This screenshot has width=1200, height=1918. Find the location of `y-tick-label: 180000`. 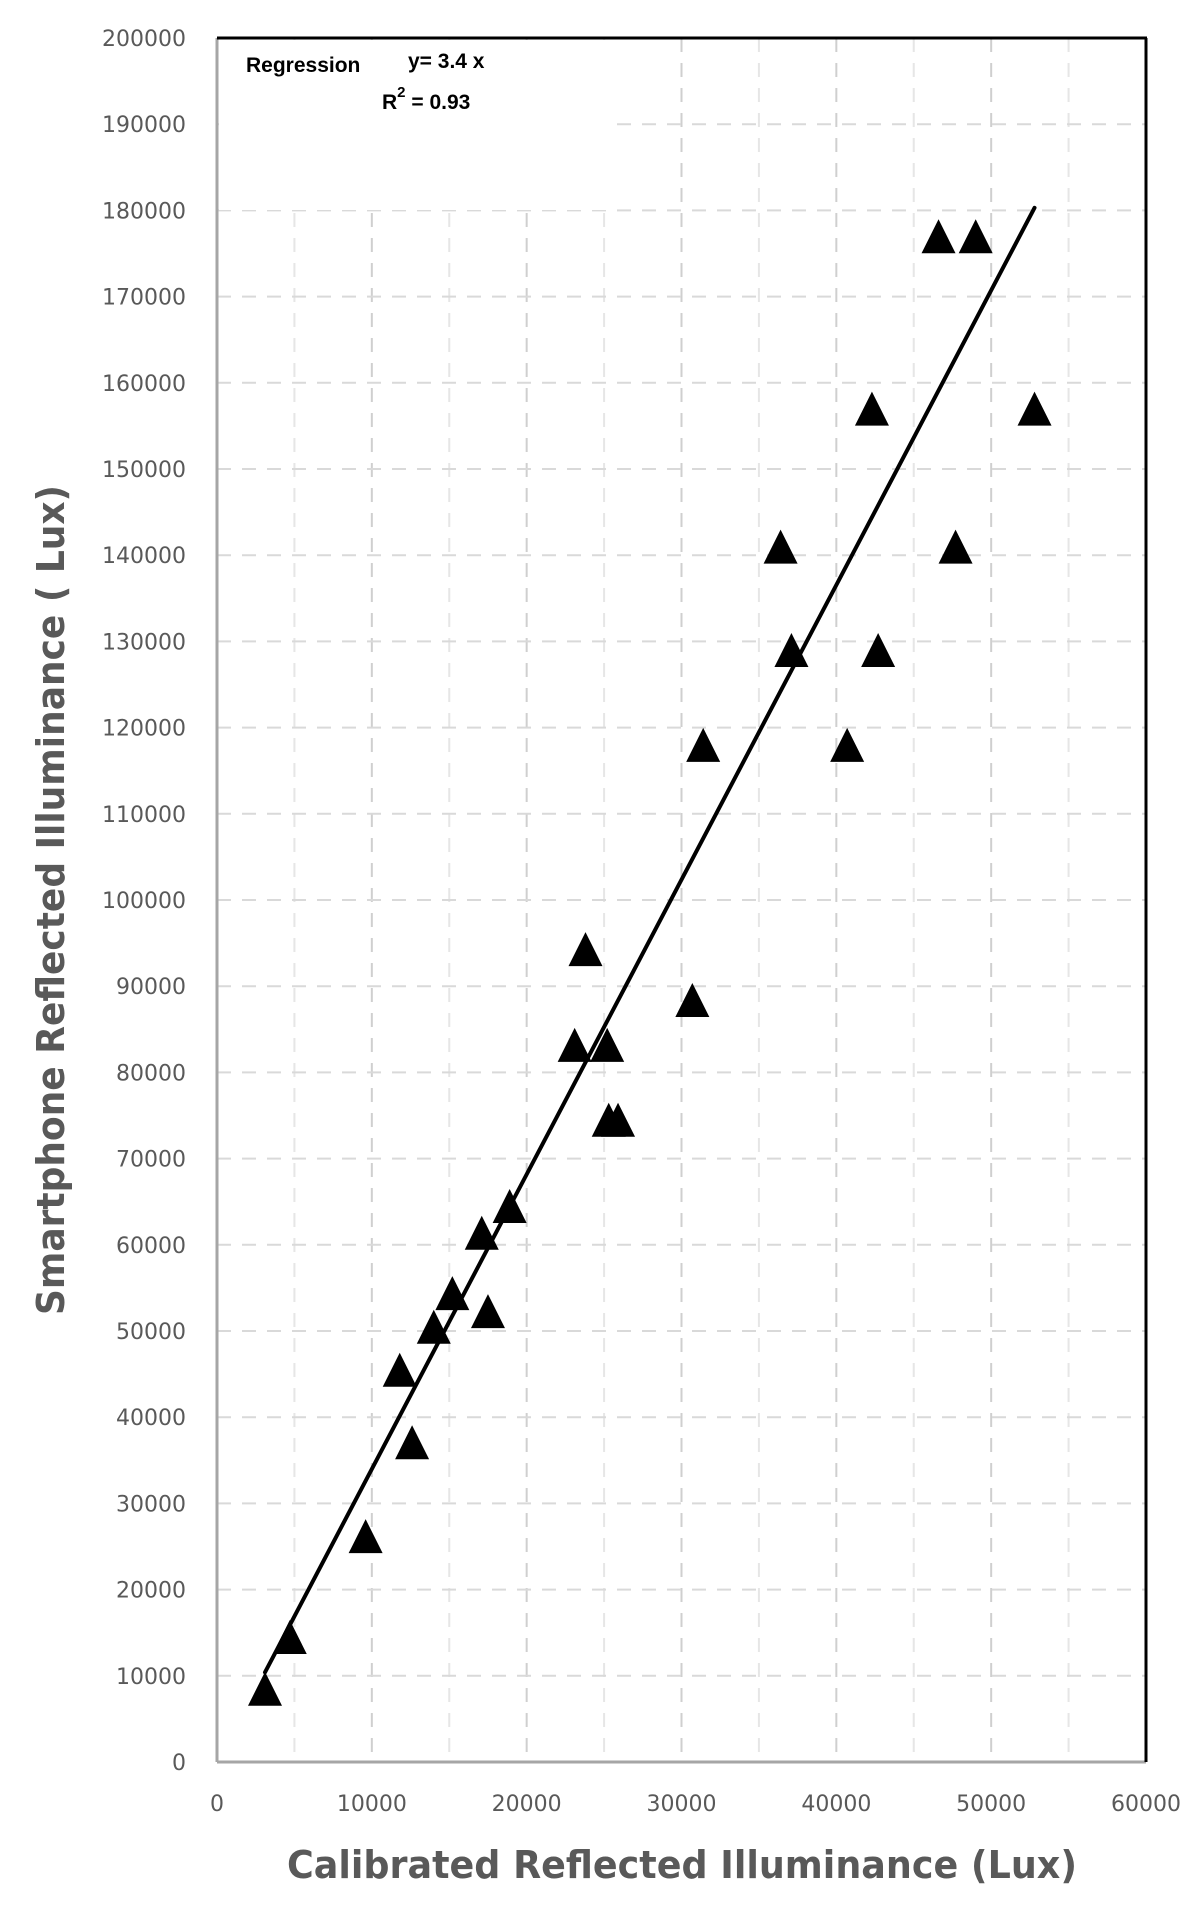

y-tick-label: 180000 is located at coordinates (144, 211).